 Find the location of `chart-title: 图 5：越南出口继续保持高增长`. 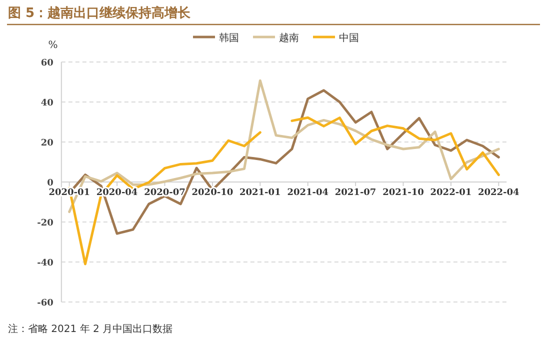

chart-title: 图 5：越南出口继续保持高增长 is located at coordinates (100, 13).